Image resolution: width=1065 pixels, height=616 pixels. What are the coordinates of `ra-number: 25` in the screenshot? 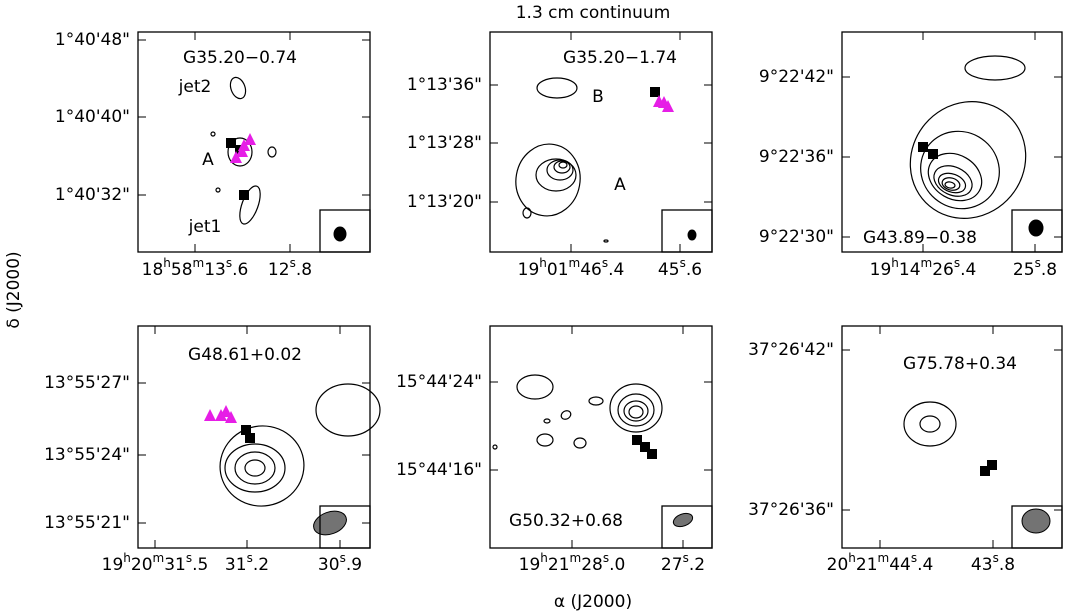 It's located at (1024, 270).